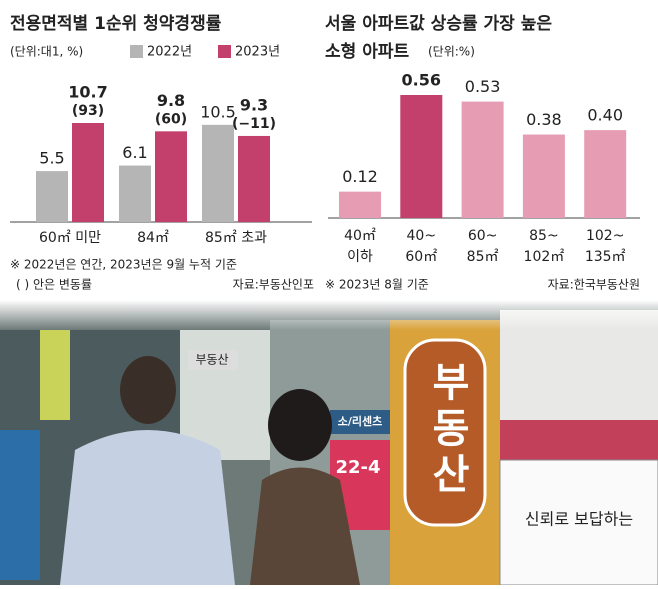 The height and width of the screenshot is (589, 658). I want to click on value-label: 10.5, so click(218, 111).